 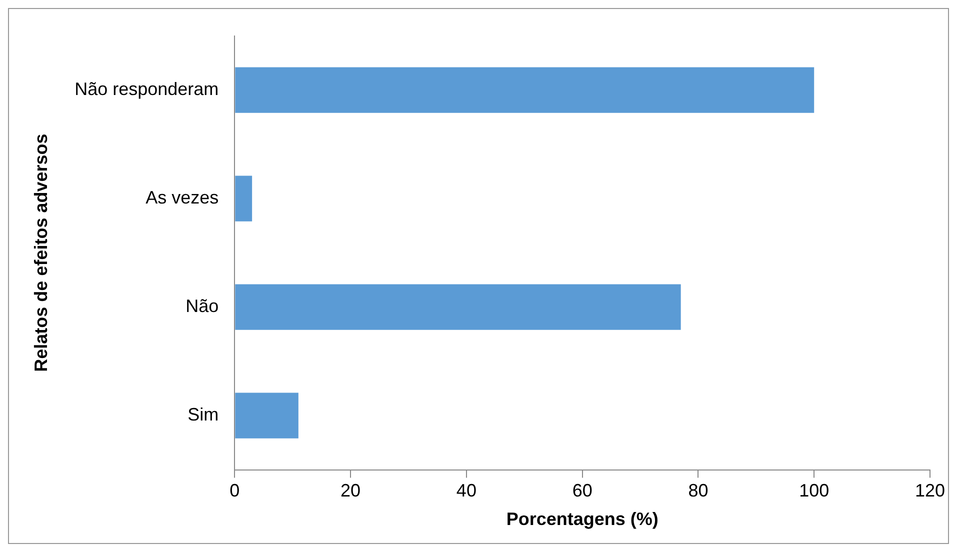 I want to click on x-tick-label: 60, so click(x=582, y=490).